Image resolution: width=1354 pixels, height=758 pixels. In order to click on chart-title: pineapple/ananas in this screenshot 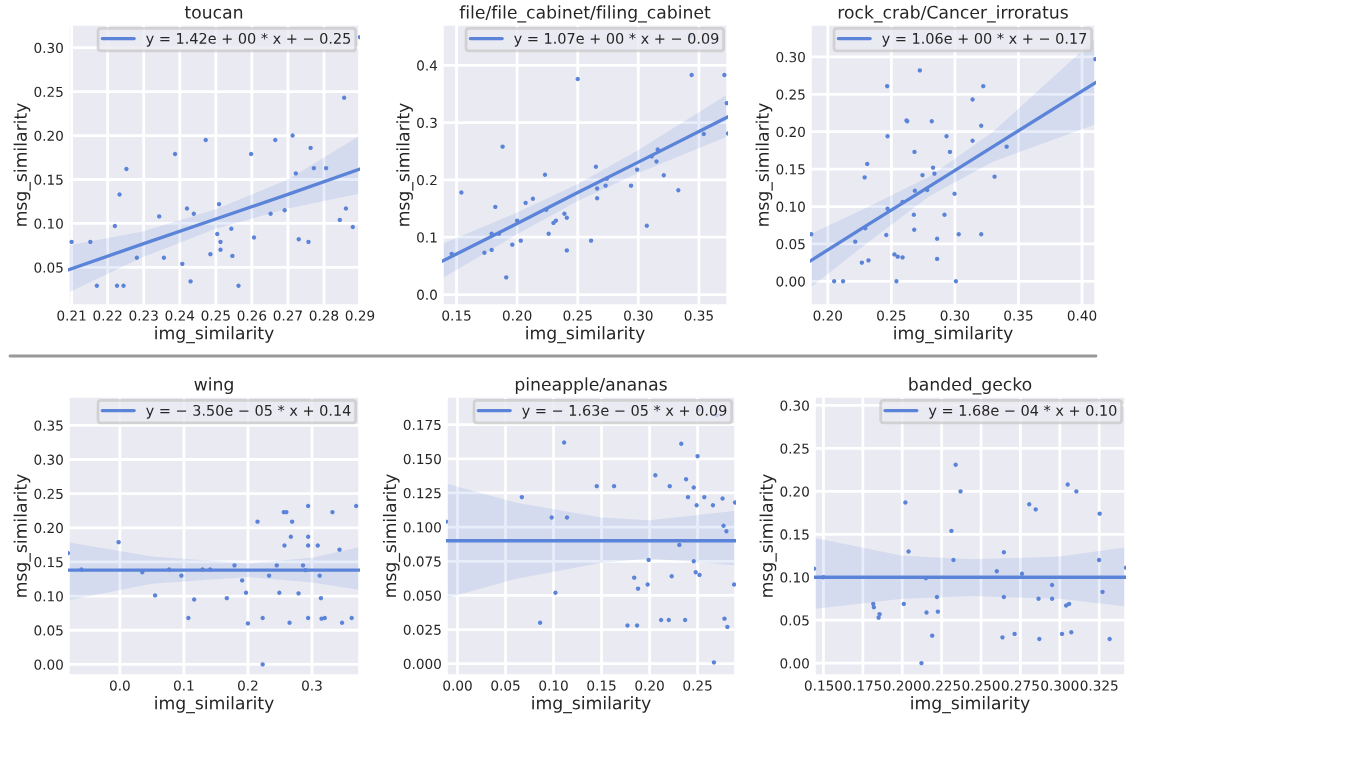, I will do `click(591, 386)`.